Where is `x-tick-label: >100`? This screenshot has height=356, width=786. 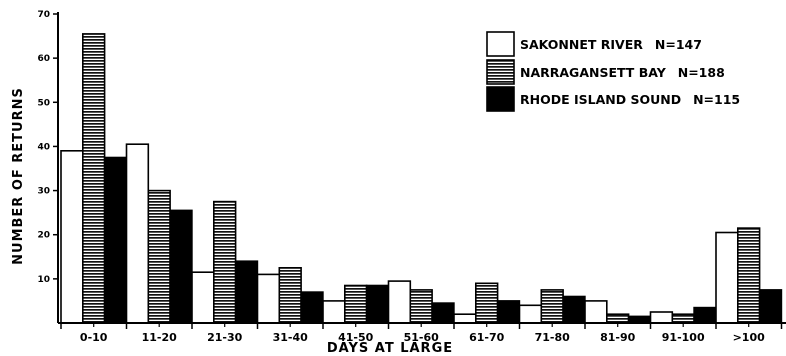
x-tick-label: >100 is located at coordinates (749, 337).